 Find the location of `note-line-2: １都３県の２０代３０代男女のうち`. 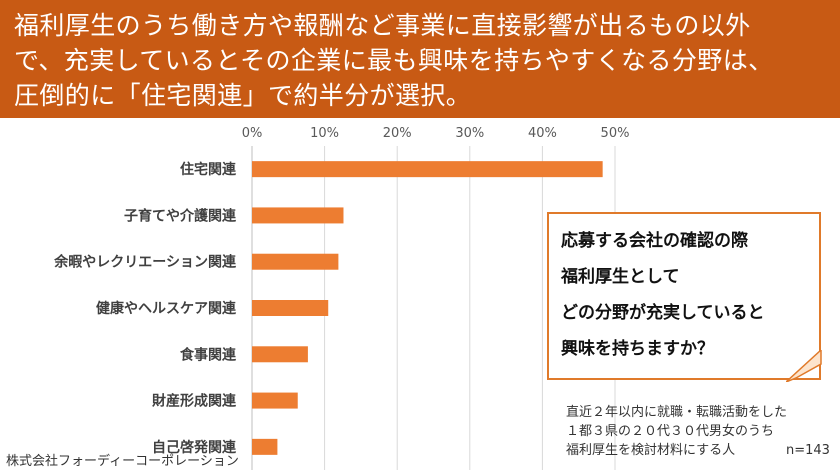

note-line-2: １都３県の２０代３０代男女のうち is located at coordinates (670, 431).